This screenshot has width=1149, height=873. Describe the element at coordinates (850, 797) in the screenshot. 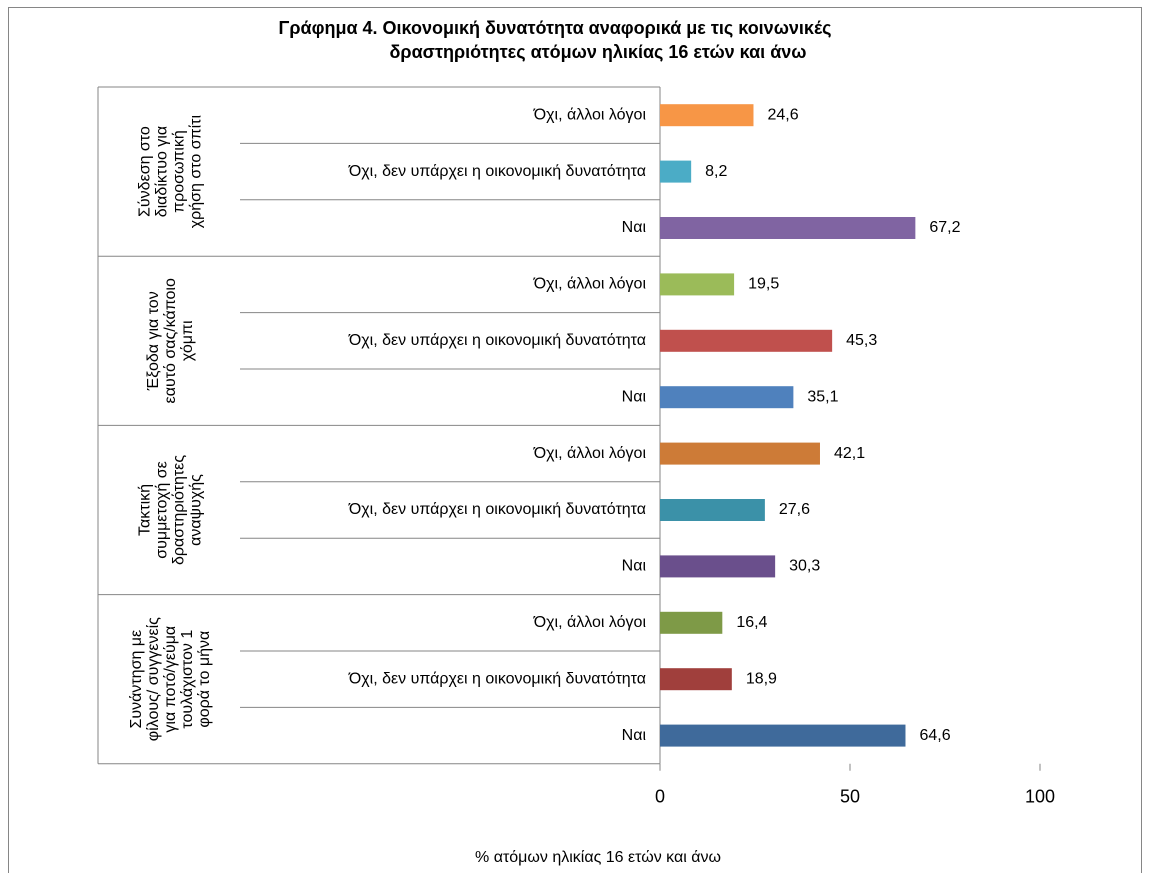

I see `x-tick-label: 50` at that location.